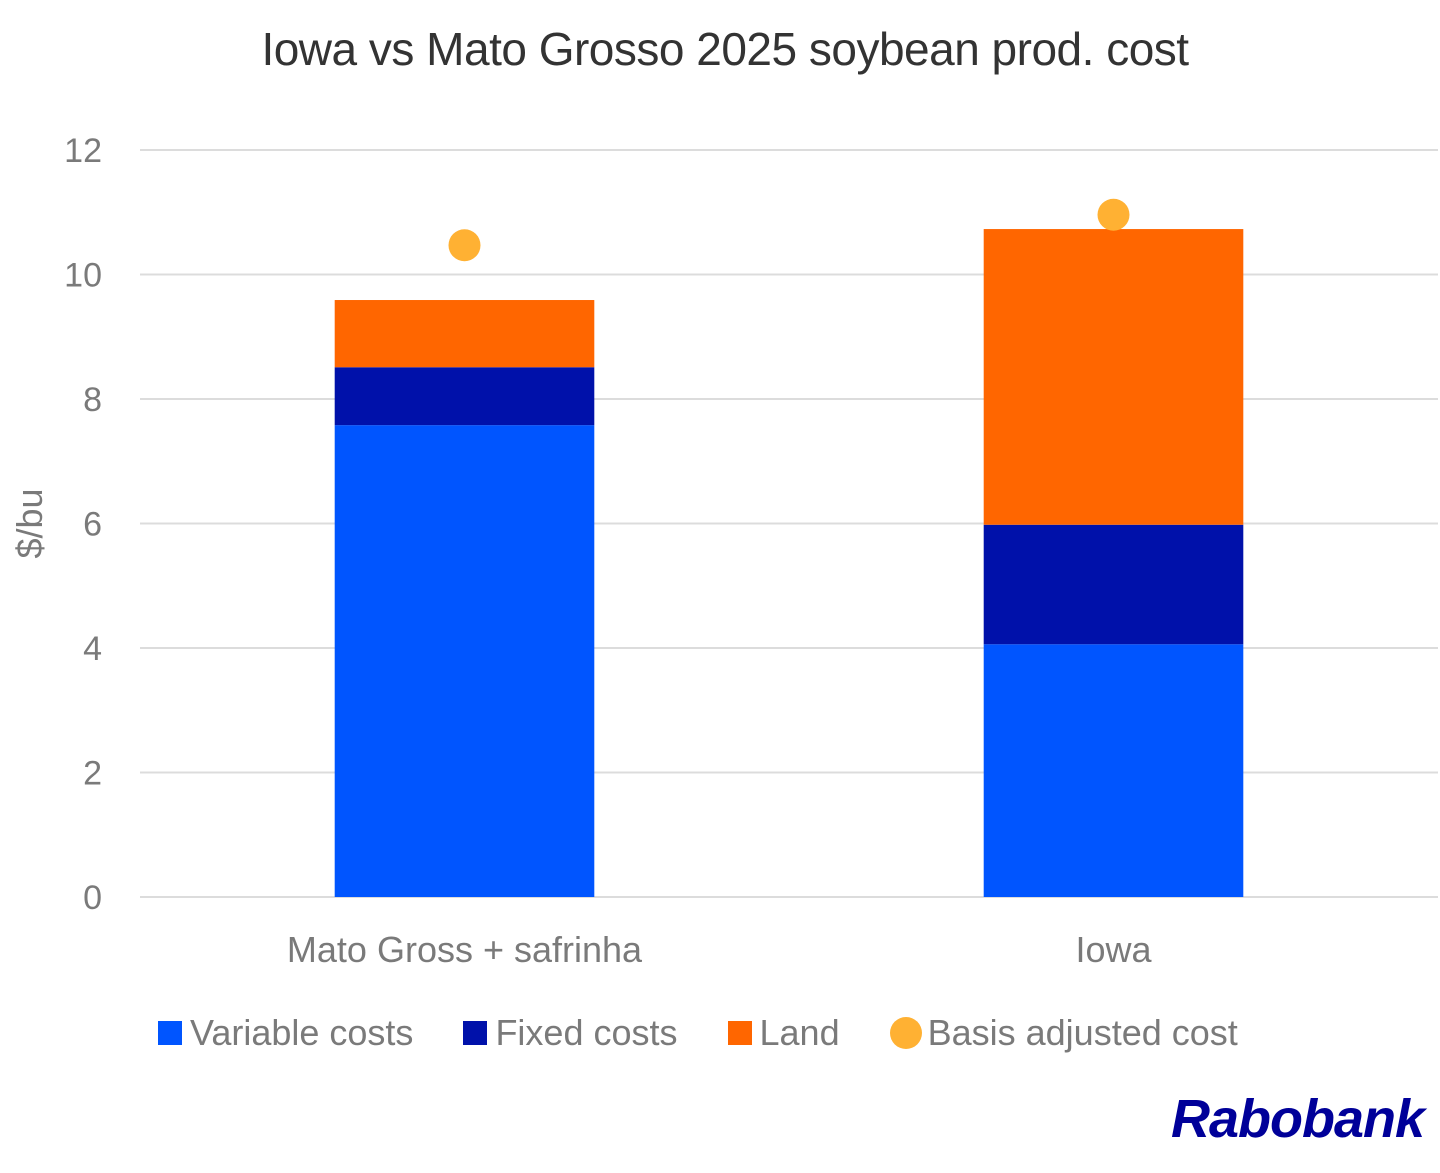  Describe the element at coordinates (1113, 949) in the screenshot. I see `x-tick-label: Iowa` at that location.